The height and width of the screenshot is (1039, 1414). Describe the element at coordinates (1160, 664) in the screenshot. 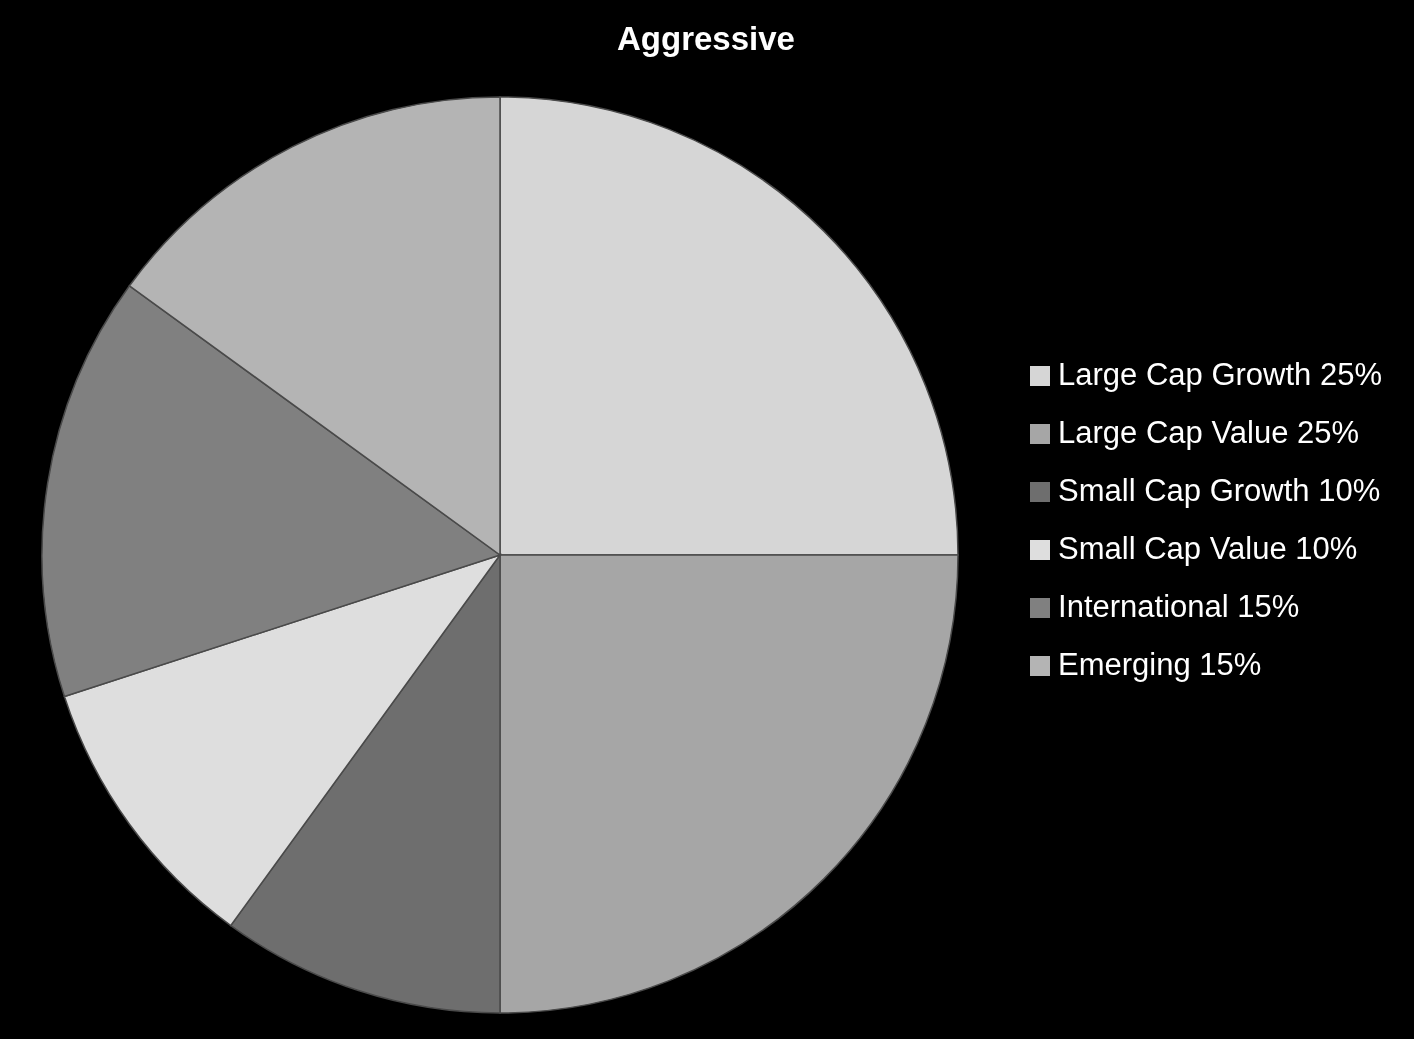

I see `legend-label: Emerging 15%` at that location.